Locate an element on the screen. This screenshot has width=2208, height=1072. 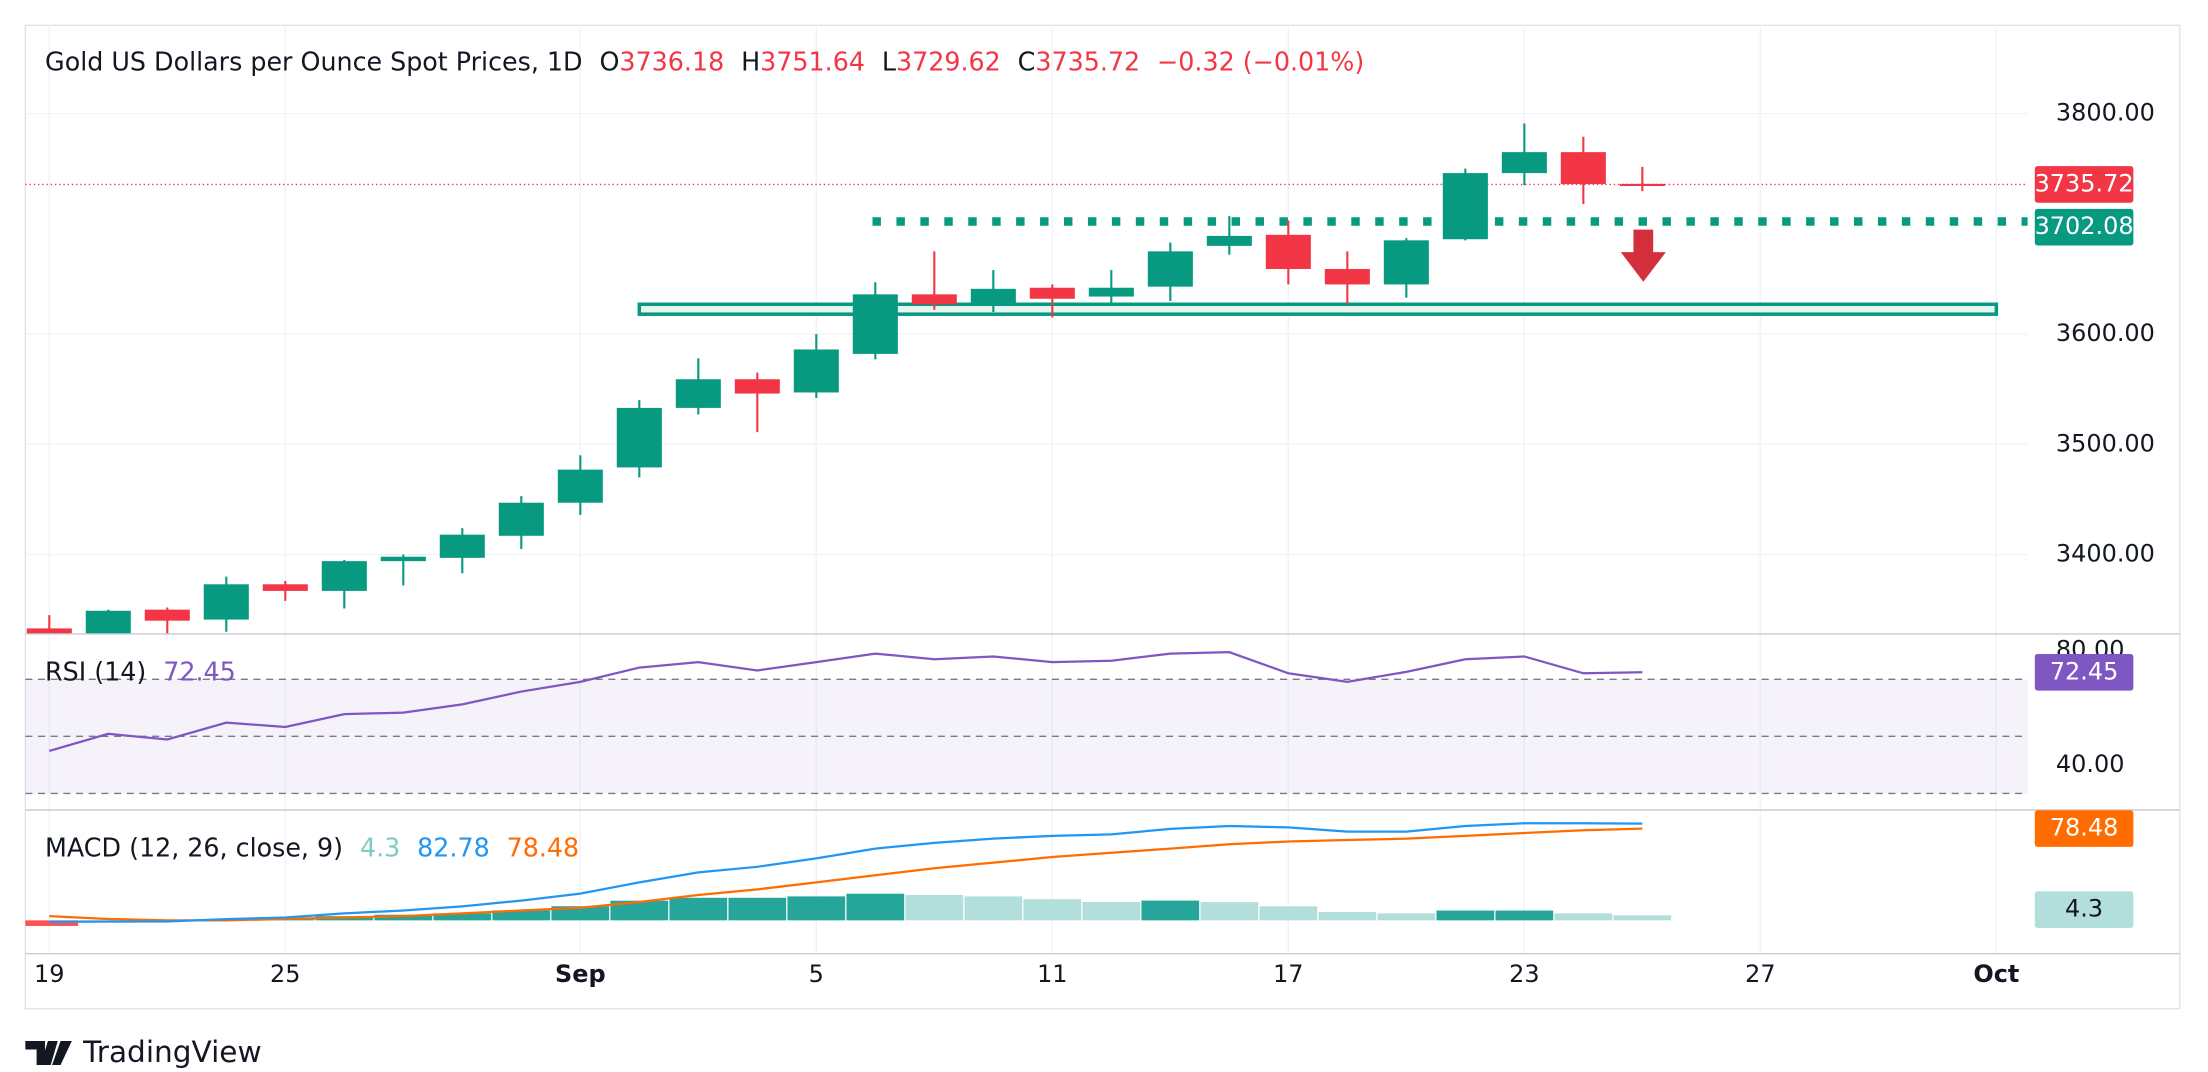
last-price-label: 3735.72 is located at coordinates (2084, 183).